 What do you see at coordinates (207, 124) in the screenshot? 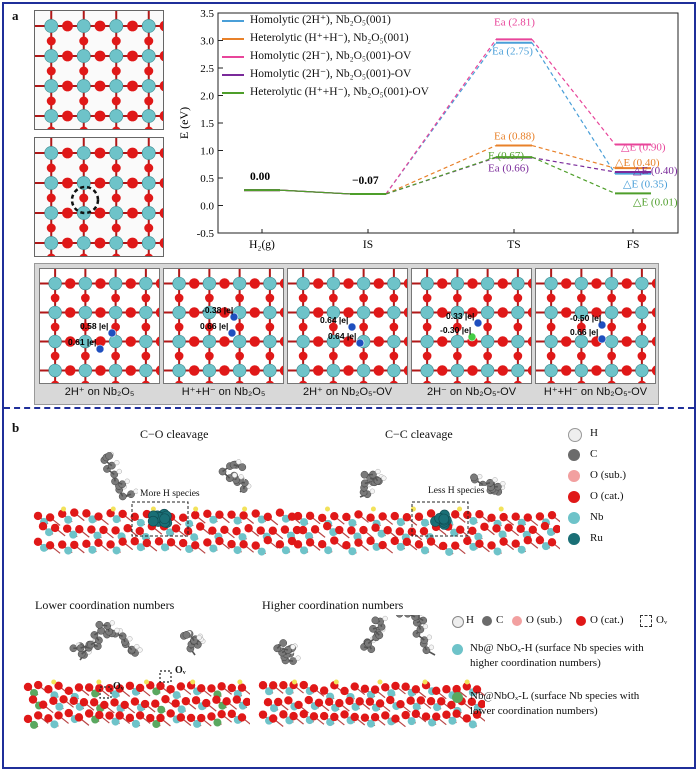
I see `y-tick-label: 1.5` at bounding box center [207, 124].